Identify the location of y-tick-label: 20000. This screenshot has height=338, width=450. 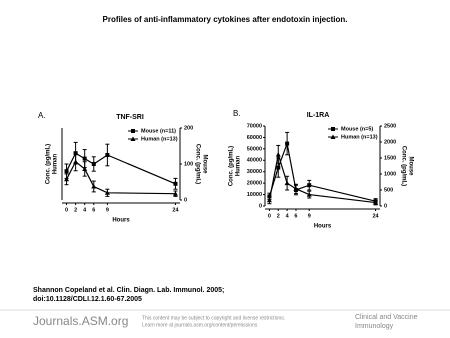
(254, 184).